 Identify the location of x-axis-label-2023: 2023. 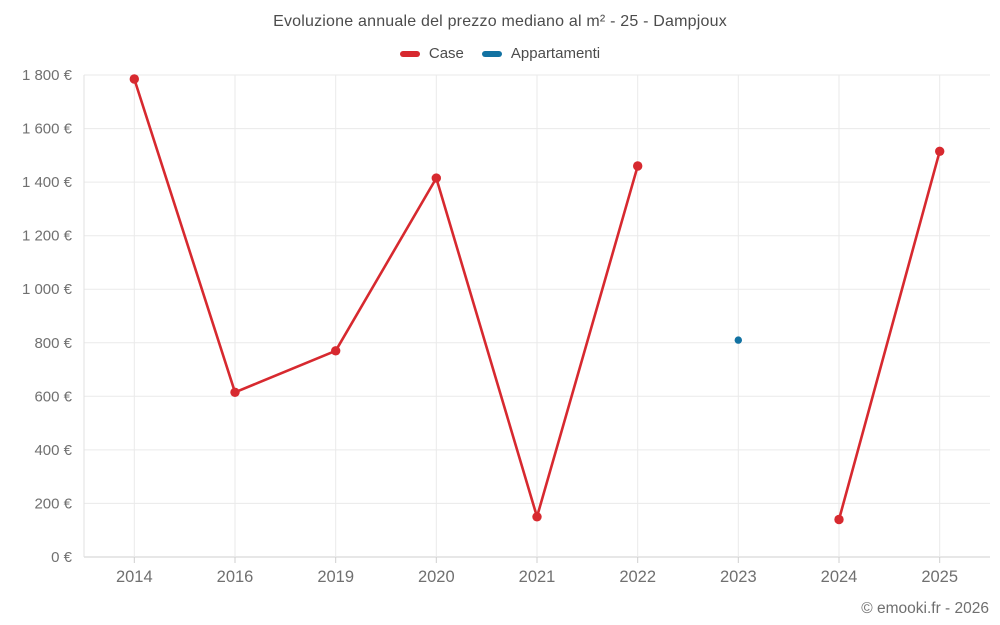
(738, 577).